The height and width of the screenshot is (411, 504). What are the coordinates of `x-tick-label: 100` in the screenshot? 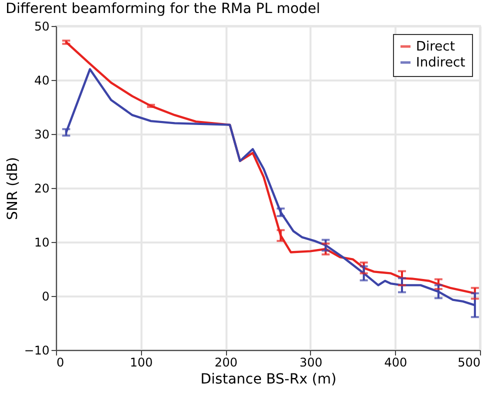 It's located at (141, 363).